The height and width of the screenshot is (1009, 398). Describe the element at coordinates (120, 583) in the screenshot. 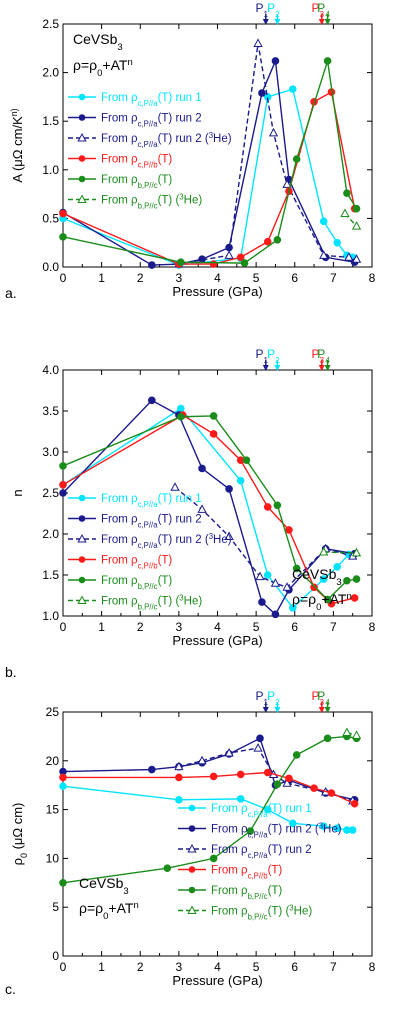

I see `legend-item: From ρb,P//c(T)` at that location.